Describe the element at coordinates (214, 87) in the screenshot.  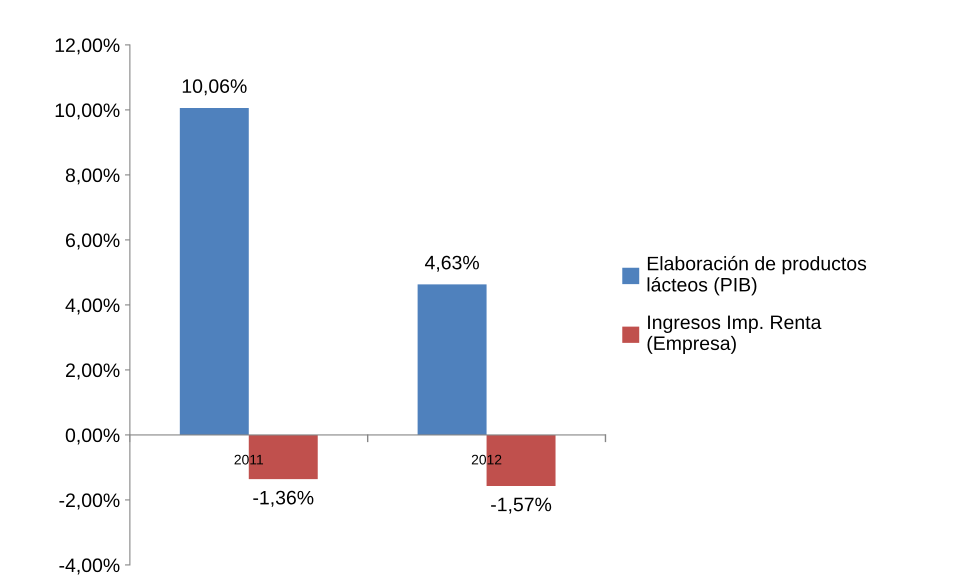
I see `data-label: 10,06%` at that location.